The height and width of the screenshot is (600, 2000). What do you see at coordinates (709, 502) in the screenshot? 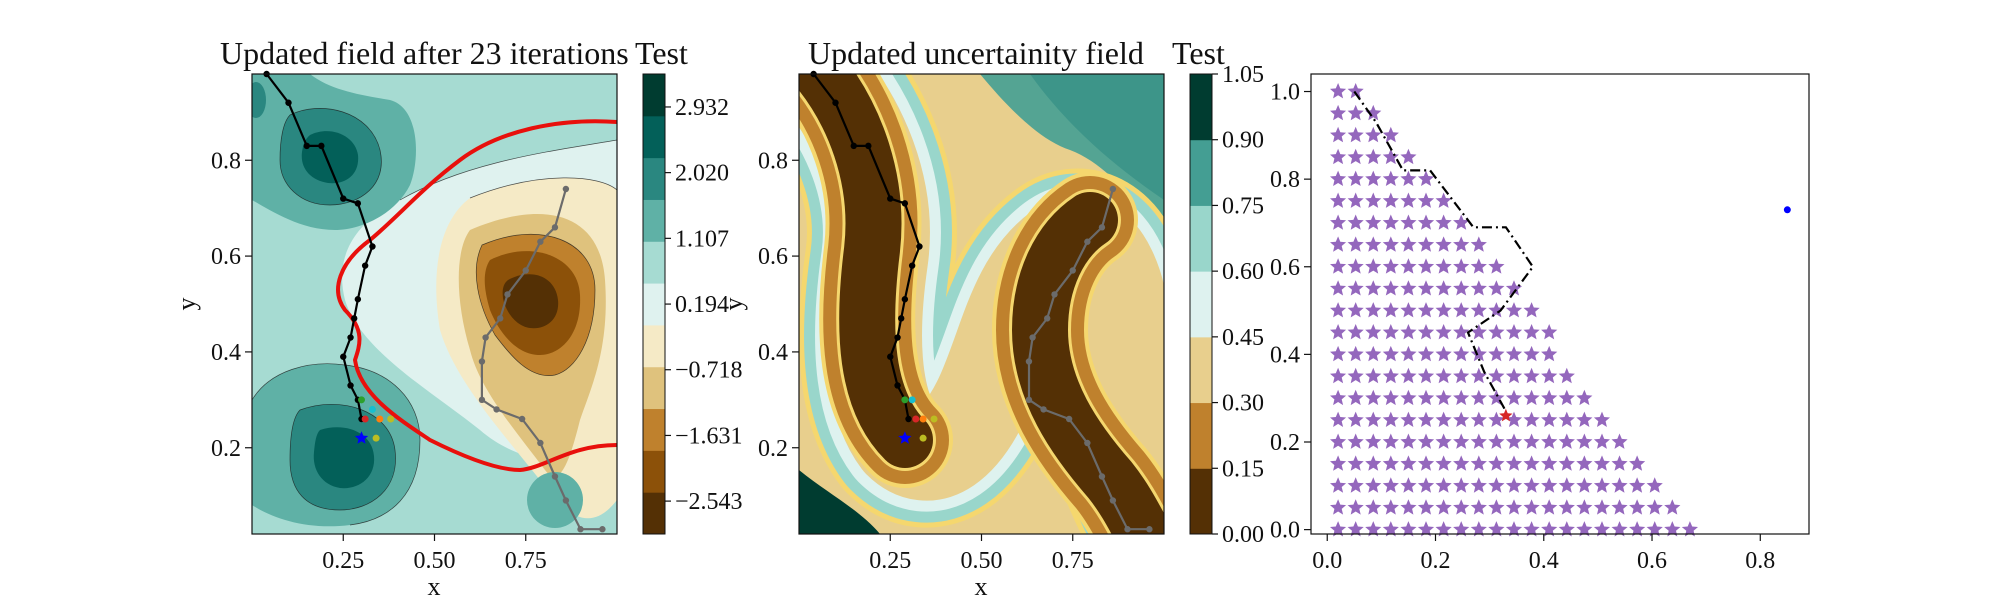
I see `field-colorbar-tick-label: −2.543` at bounding box center [709, 502].